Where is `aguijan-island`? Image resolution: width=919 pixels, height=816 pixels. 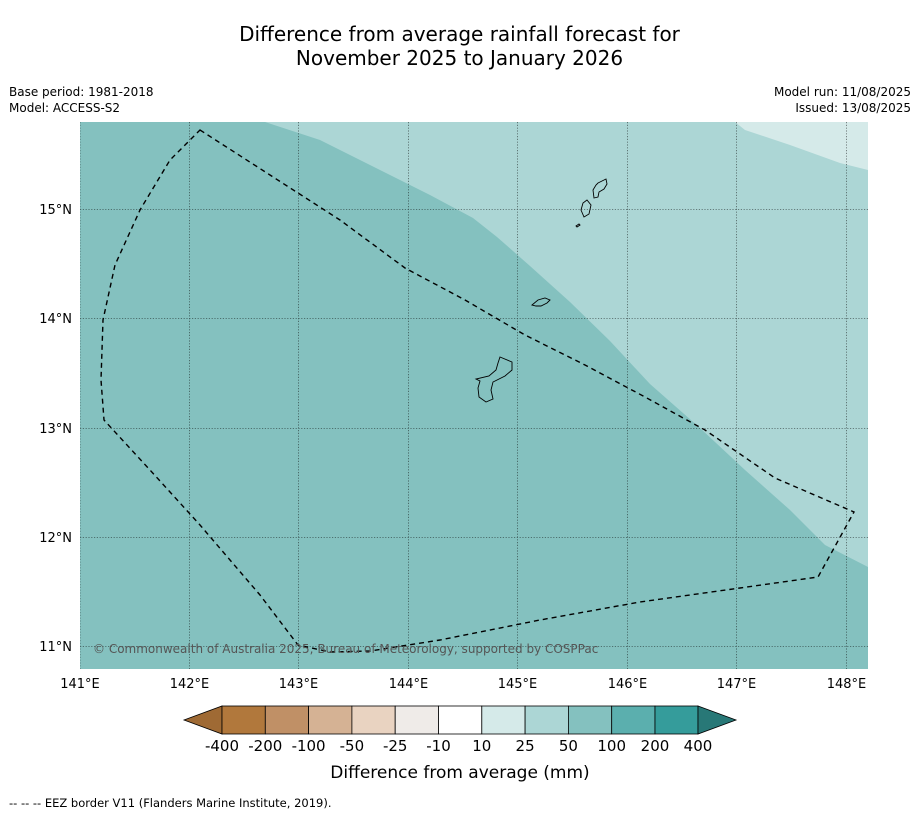
aguijan-island is located at coordinates (578, 225).